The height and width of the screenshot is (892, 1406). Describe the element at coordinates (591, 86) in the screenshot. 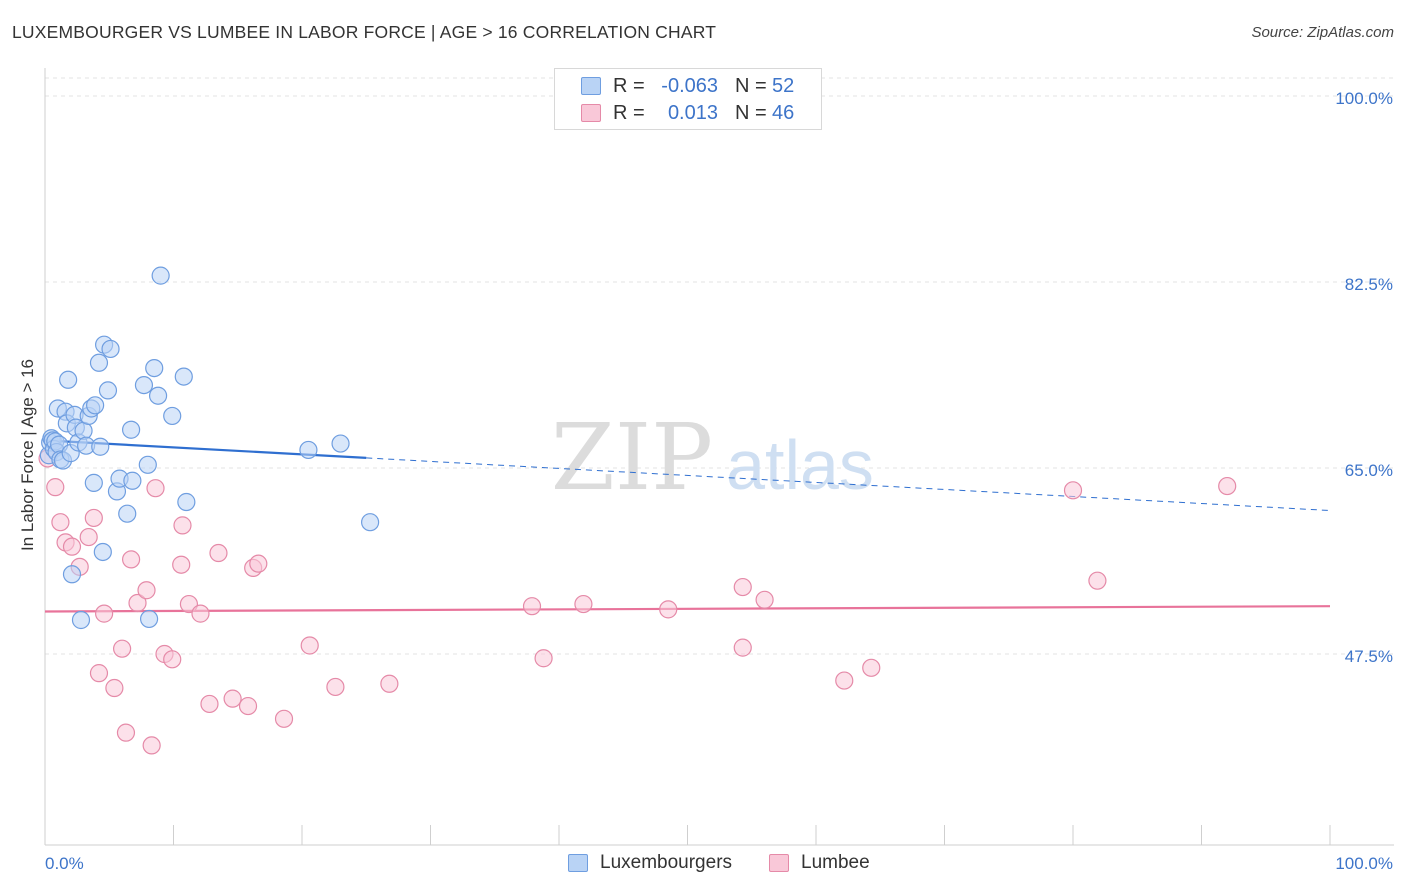

I see `legend-swatch-blue` at that location.